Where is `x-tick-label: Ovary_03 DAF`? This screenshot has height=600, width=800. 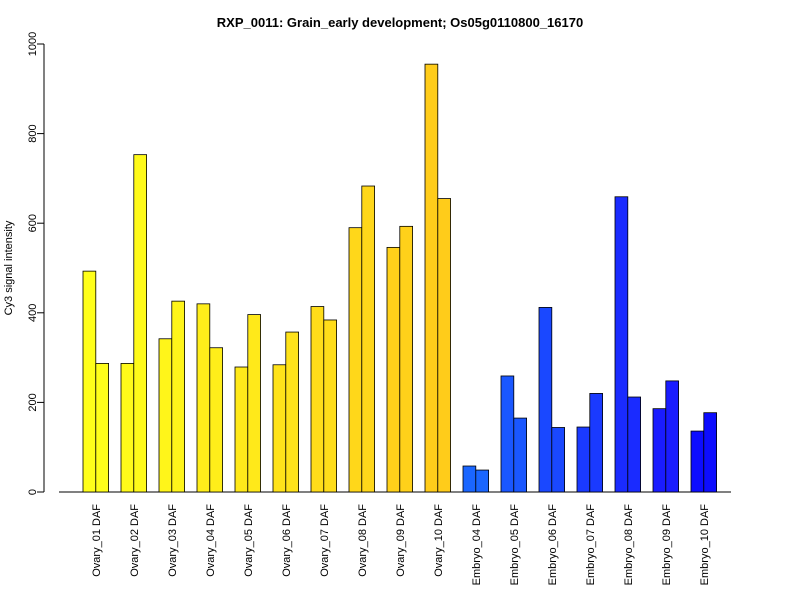
x-tick-label: Ovary_03 DAF is located at coordinates (173, 540).